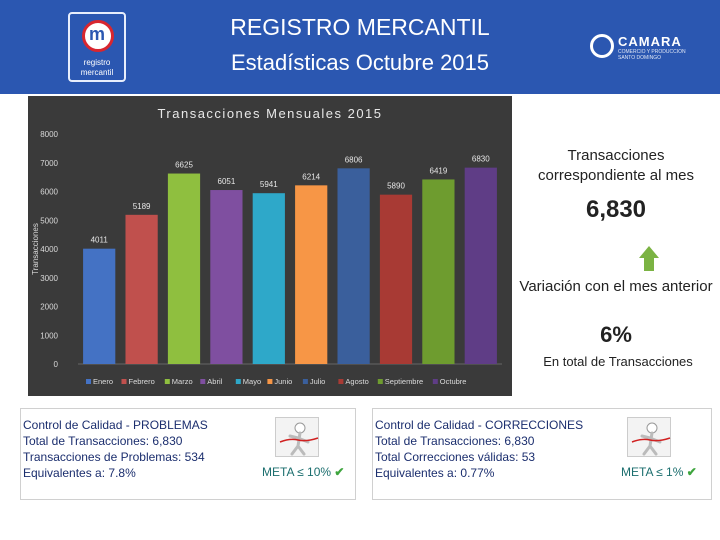 The height and width of the screenshot is (540, 720). I want to click on legend-label-octubre: Octubre, so click(453, 381).